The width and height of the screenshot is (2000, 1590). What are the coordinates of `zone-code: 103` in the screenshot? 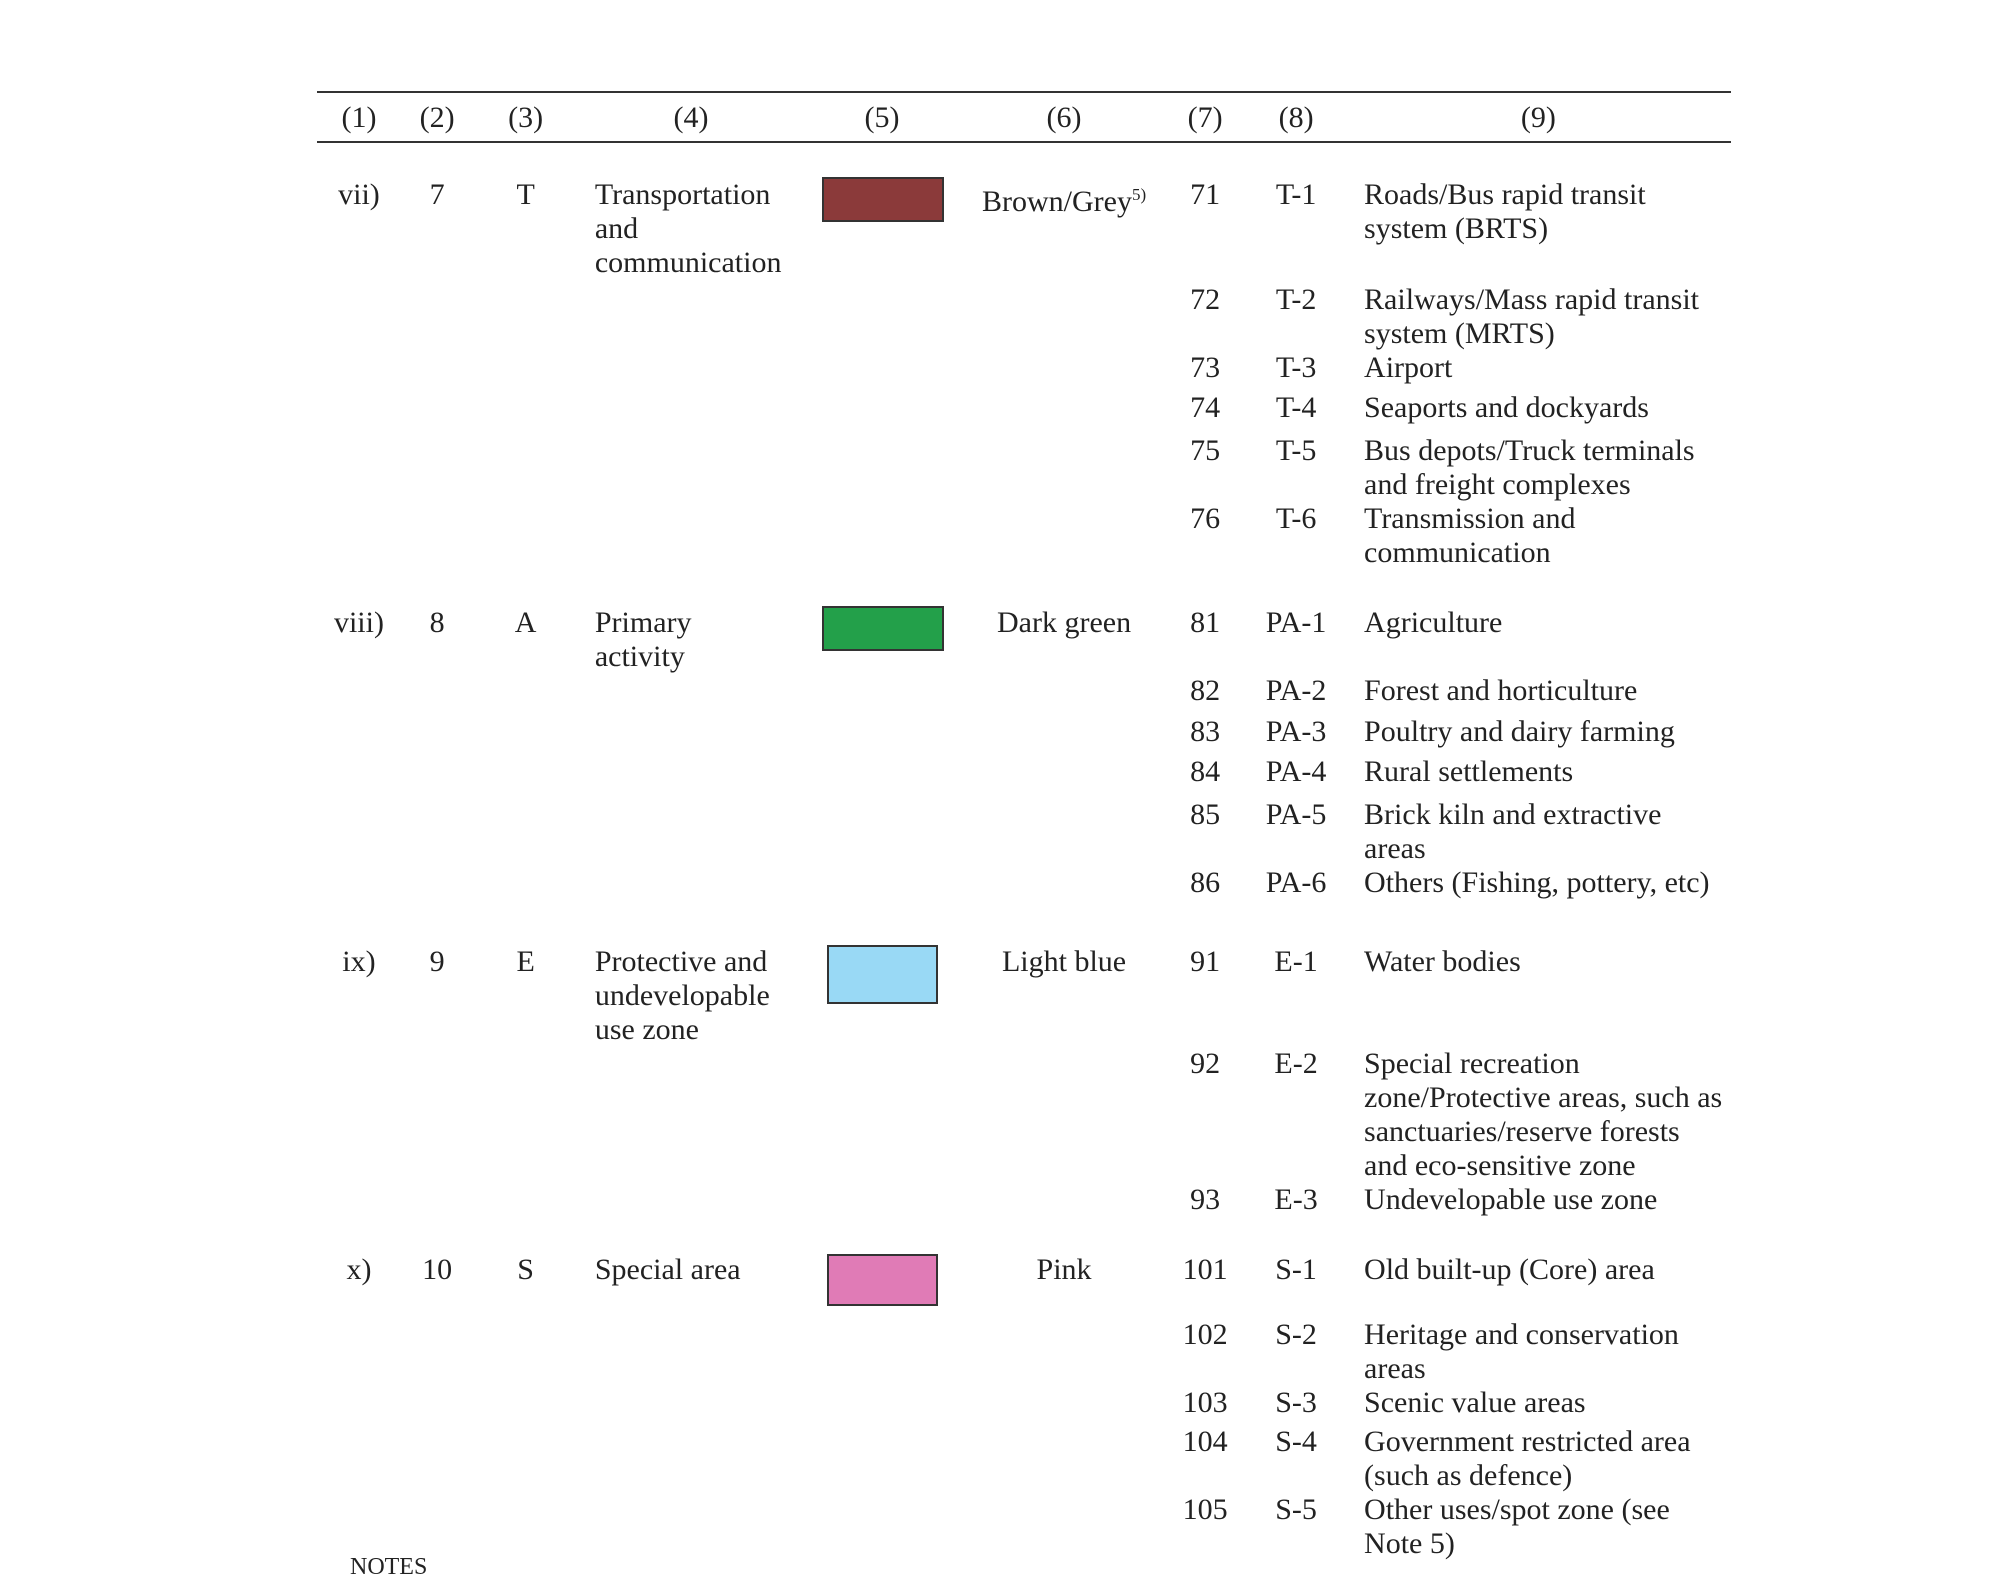 It's located at (1205, 1402).